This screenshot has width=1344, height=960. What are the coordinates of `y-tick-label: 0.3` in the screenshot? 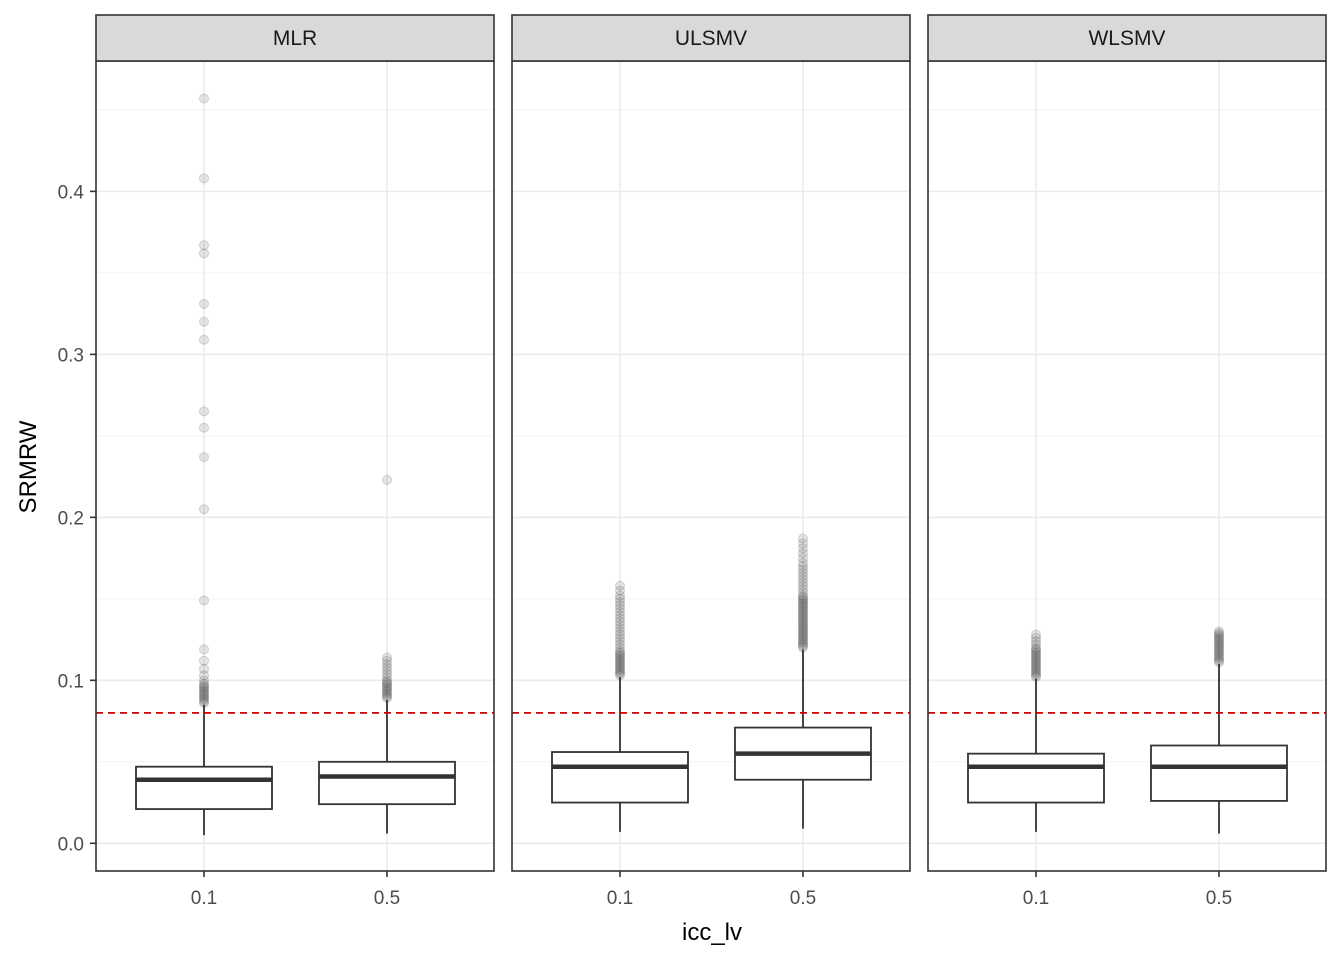 It's located at (71, 355).